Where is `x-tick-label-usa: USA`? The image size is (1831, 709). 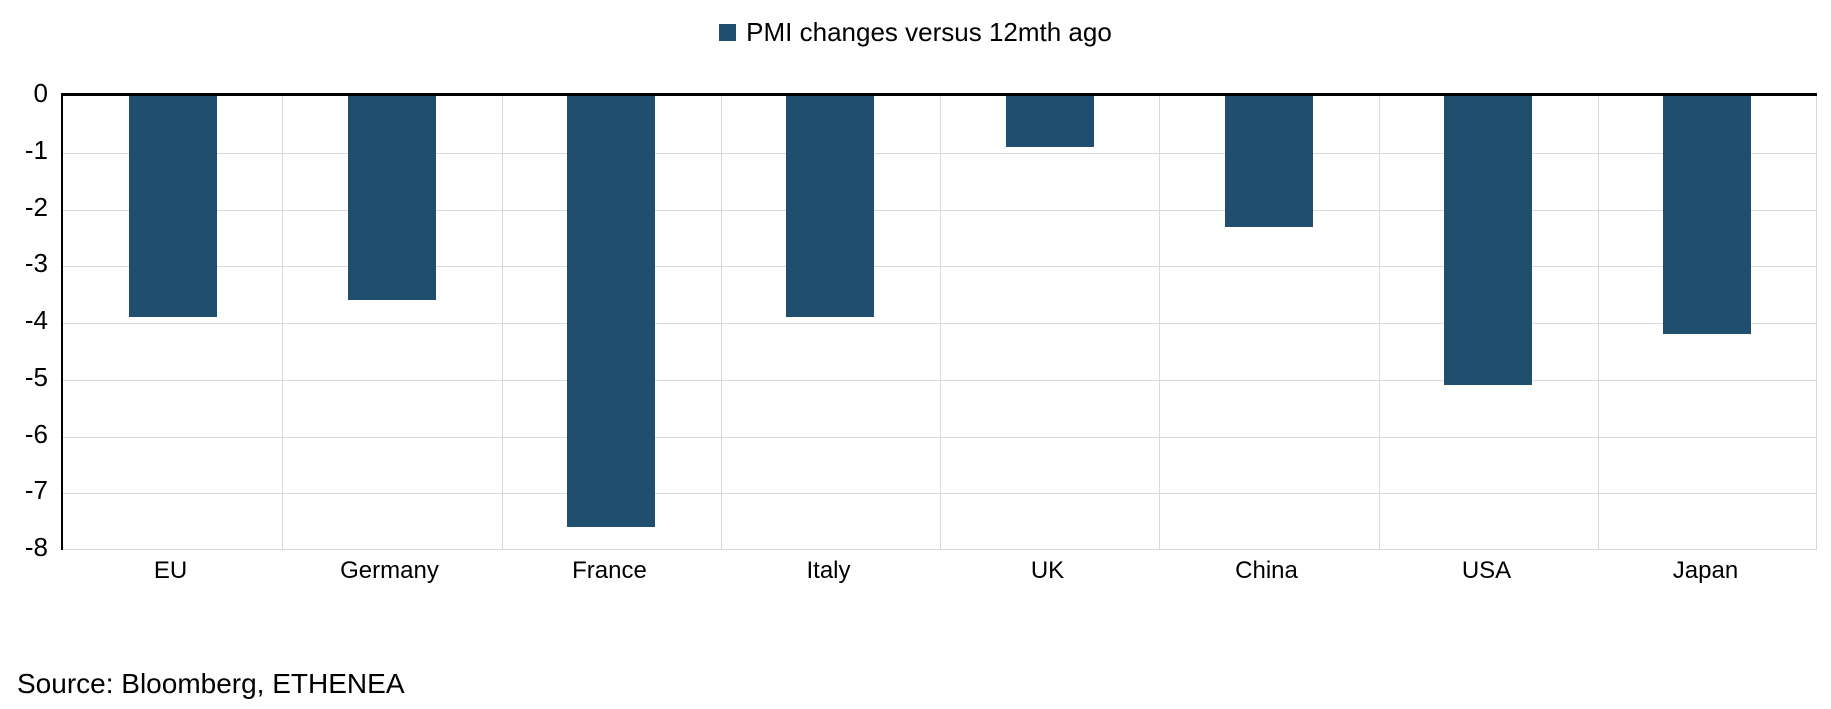
x-tick-label-usa: USA is located at coordinates (1486, 570).